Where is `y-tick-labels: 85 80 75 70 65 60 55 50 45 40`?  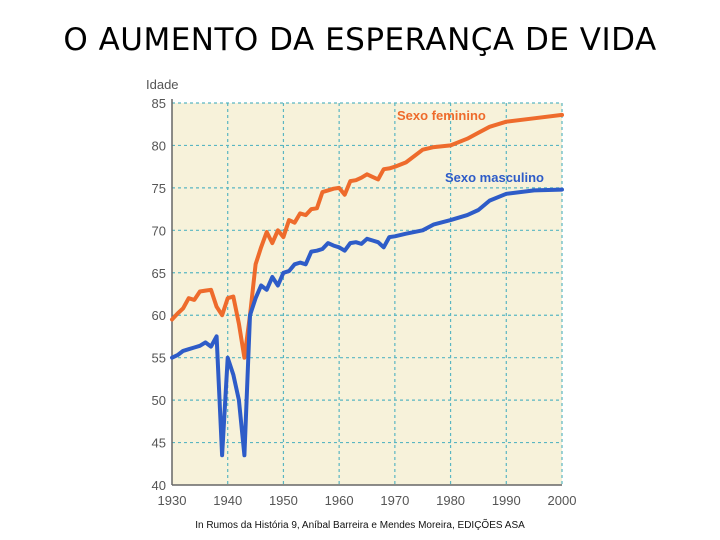
y-tick-labels: 85 80 75 70 65 60 55 50 45 40 is located at coordinates (159, 294).